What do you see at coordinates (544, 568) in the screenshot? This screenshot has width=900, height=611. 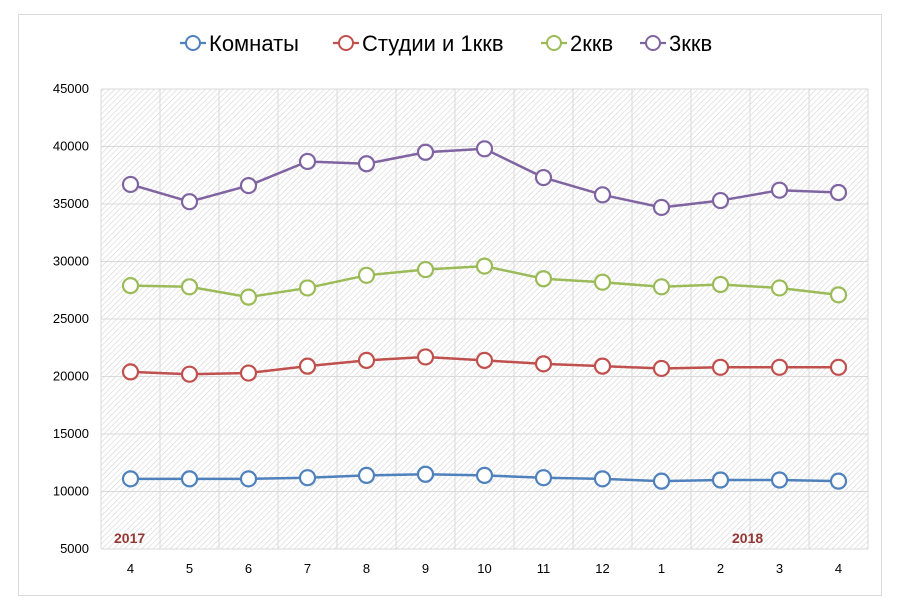 I see `x-tick-label: 11` at bounding box center [544, 568].